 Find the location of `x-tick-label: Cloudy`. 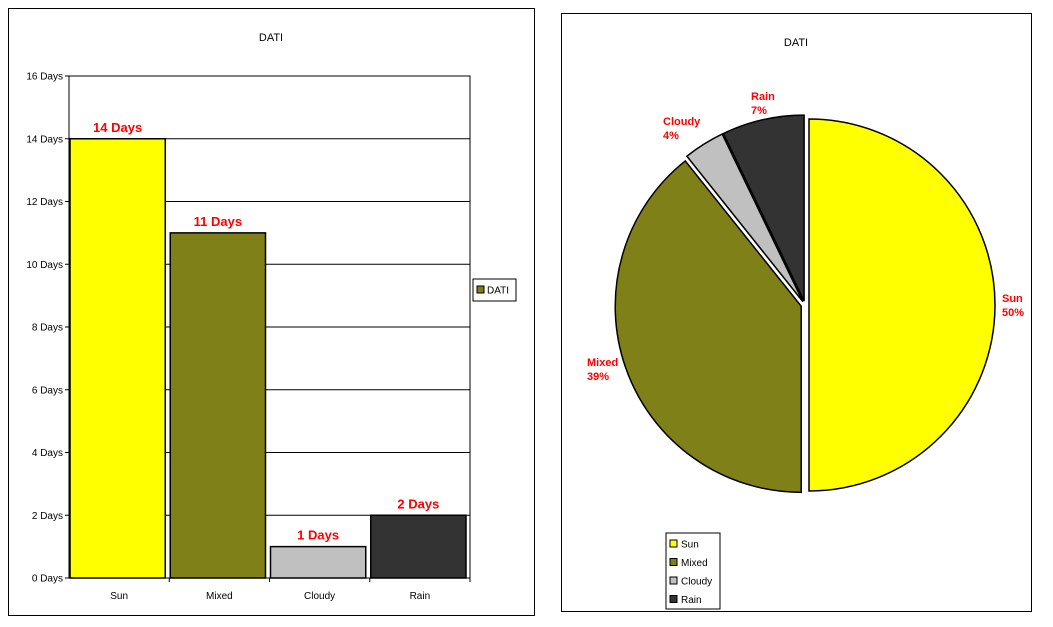

x-tick-label: Cloudy is located at coordinates (319, 596).